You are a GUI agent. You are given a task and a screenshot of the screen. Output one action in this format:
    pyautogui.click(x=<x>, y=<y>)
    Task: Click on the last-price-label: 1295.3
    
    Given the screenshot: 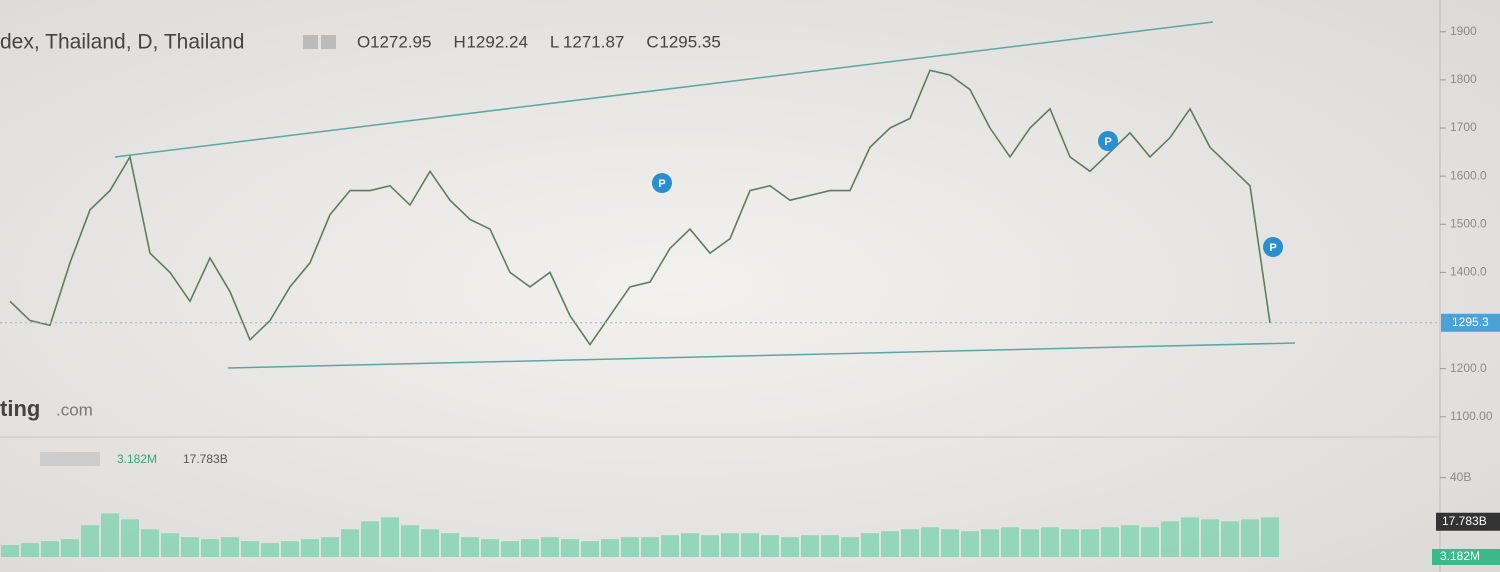 What is the action you would take?
    pyautogui.click(x=1470, y=322)
    